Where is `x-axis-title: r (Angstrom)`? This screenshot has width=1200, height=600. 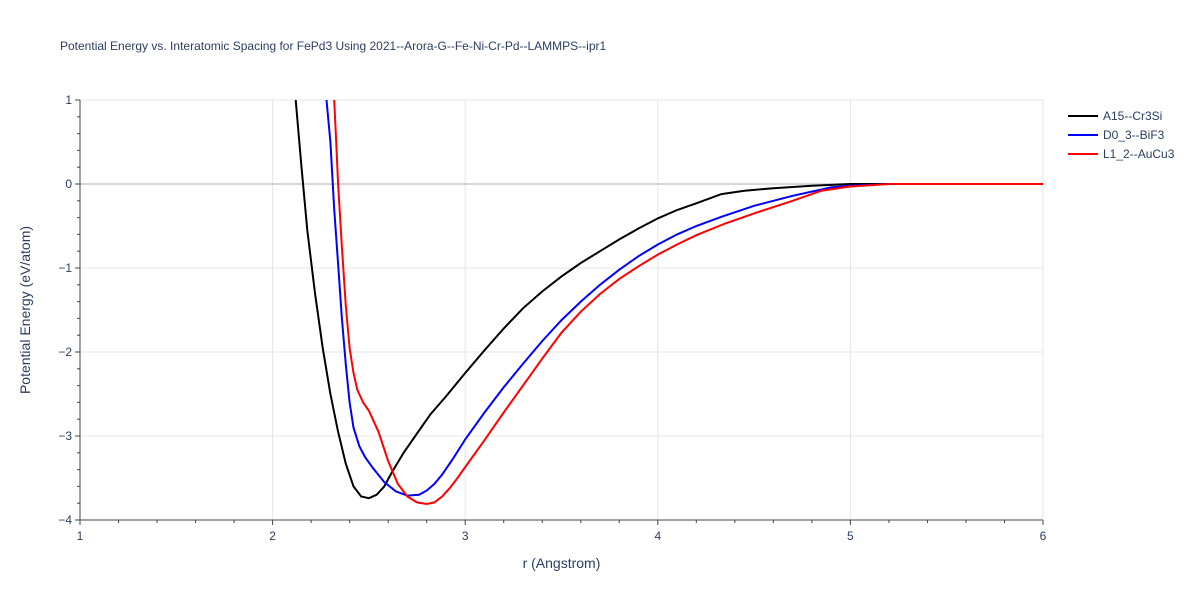
x-axis-title: r (Angstrom) is located at coordinates (562, 563).